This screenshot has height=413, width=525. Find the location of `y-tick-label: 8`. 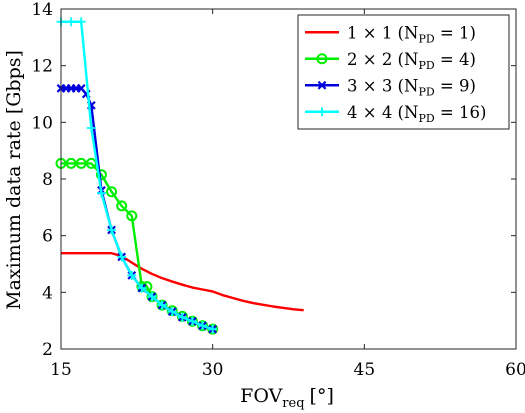

y-tick-label: 8 is located at coordinates (47, 180).